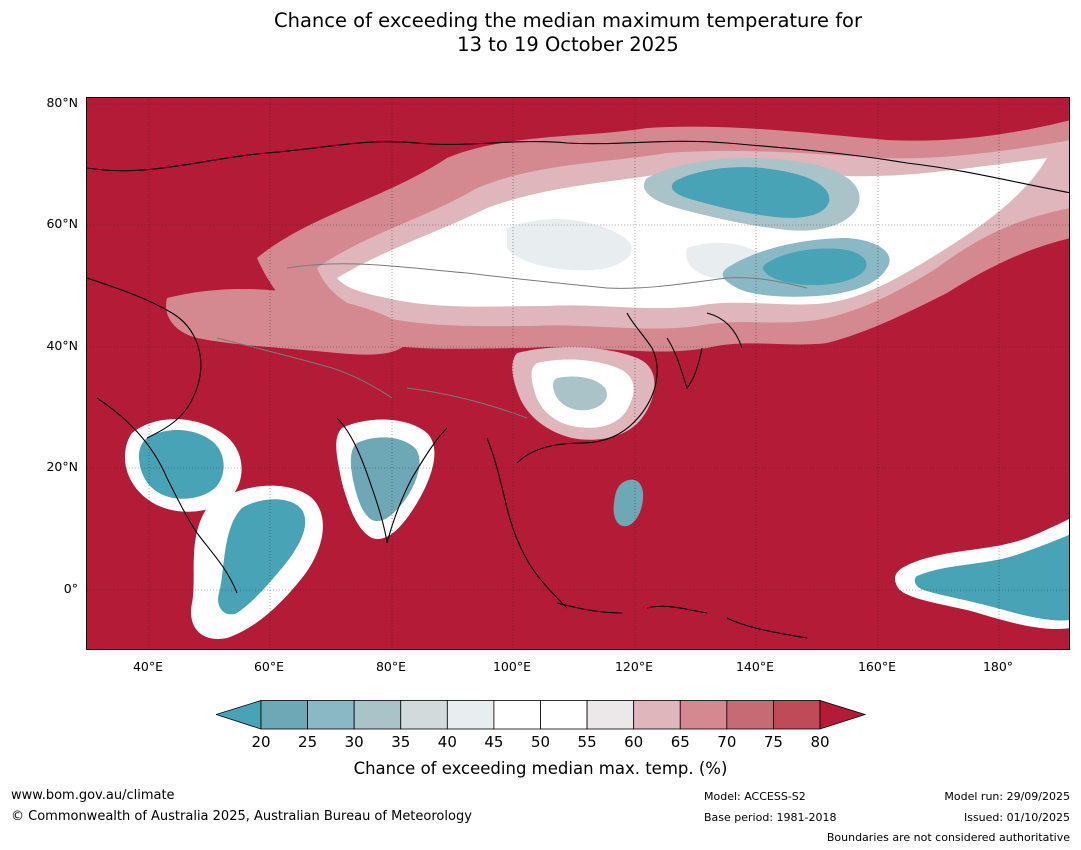 The image size is (1081, 850). Describe the element at coordinates (62, 466) in the screenshot. I see `lat-label-20n: 20°N` at that location.